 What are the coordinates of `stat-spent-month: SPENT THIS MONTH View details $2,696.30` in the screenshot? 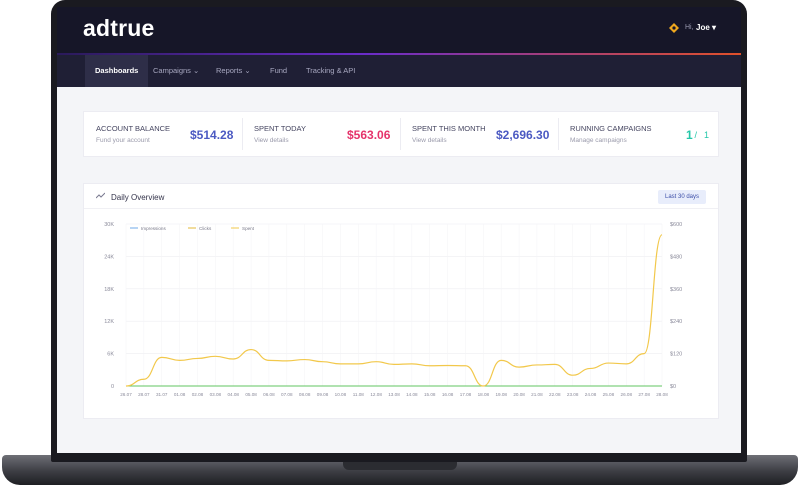 It's located at (479, 134).